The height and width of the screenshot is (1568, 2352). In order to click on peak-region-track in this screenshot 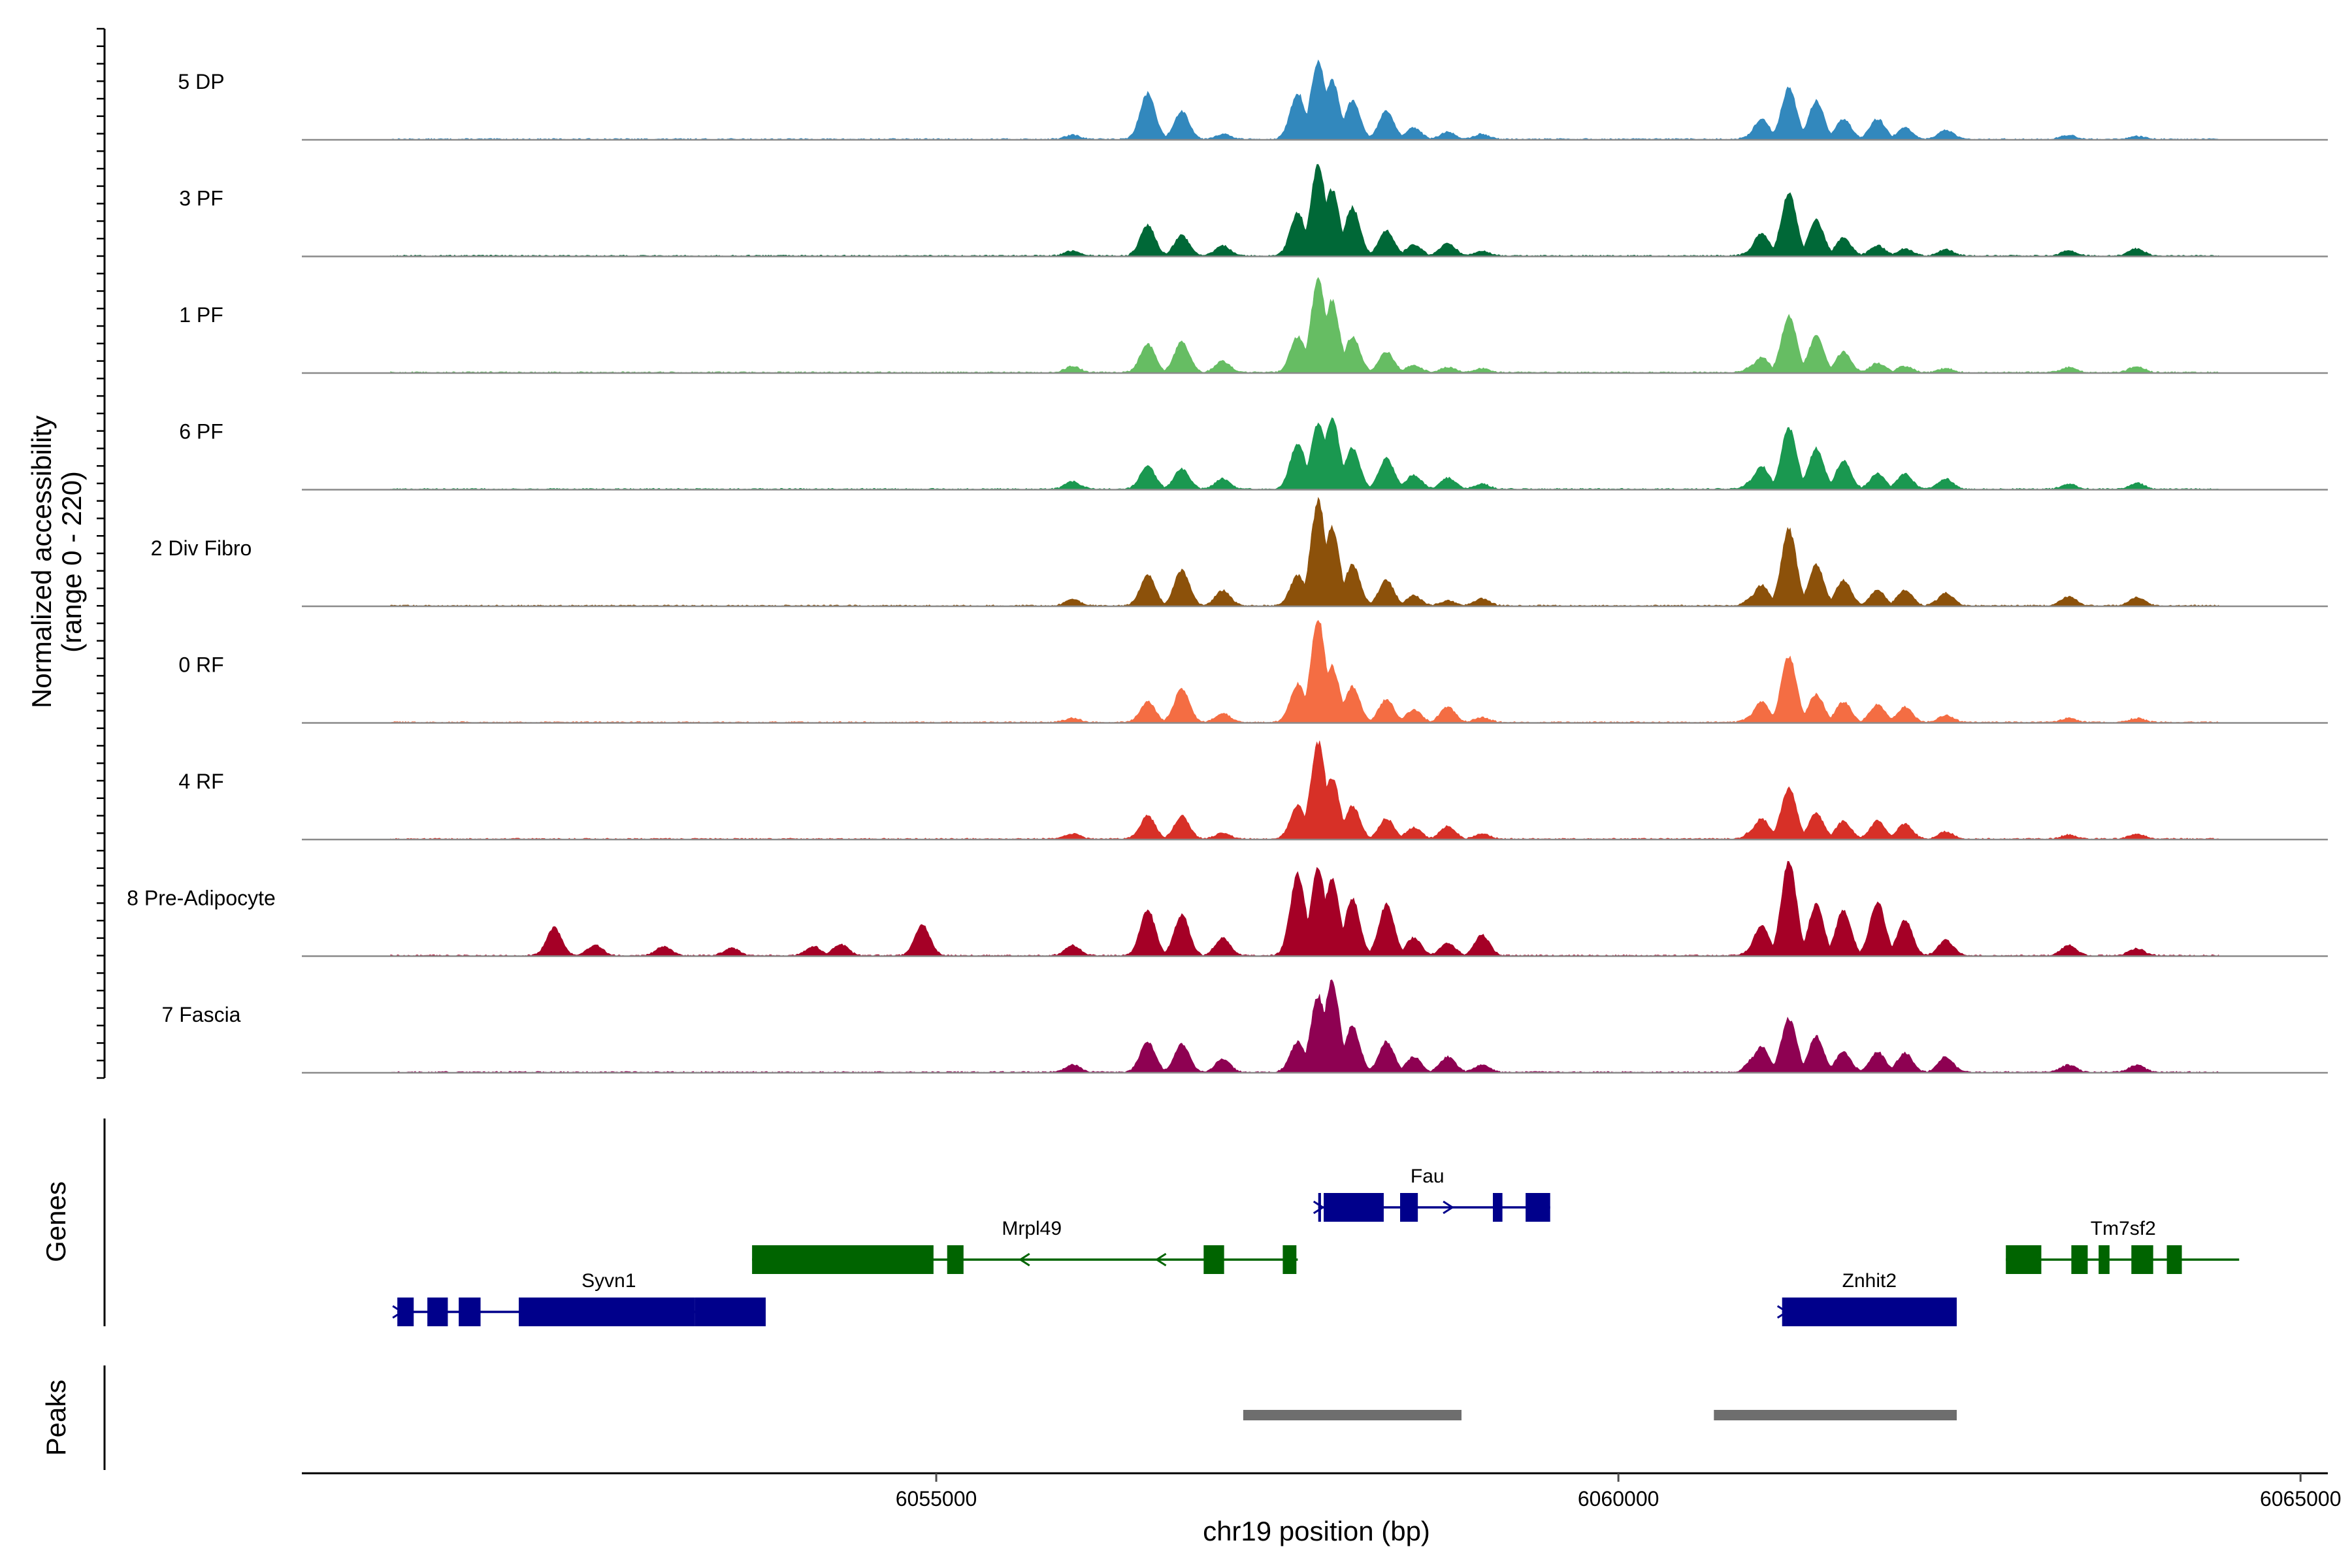, I will do `click(1600, 1415)`.